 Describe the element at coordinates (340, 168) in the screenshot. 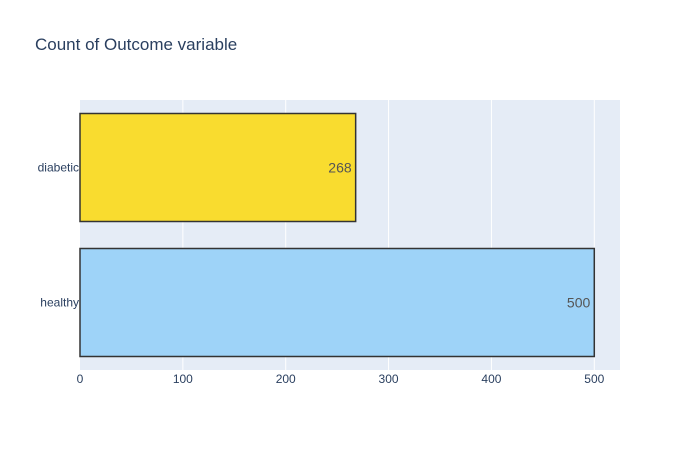

I see `bar-value-label: 268` at that location.